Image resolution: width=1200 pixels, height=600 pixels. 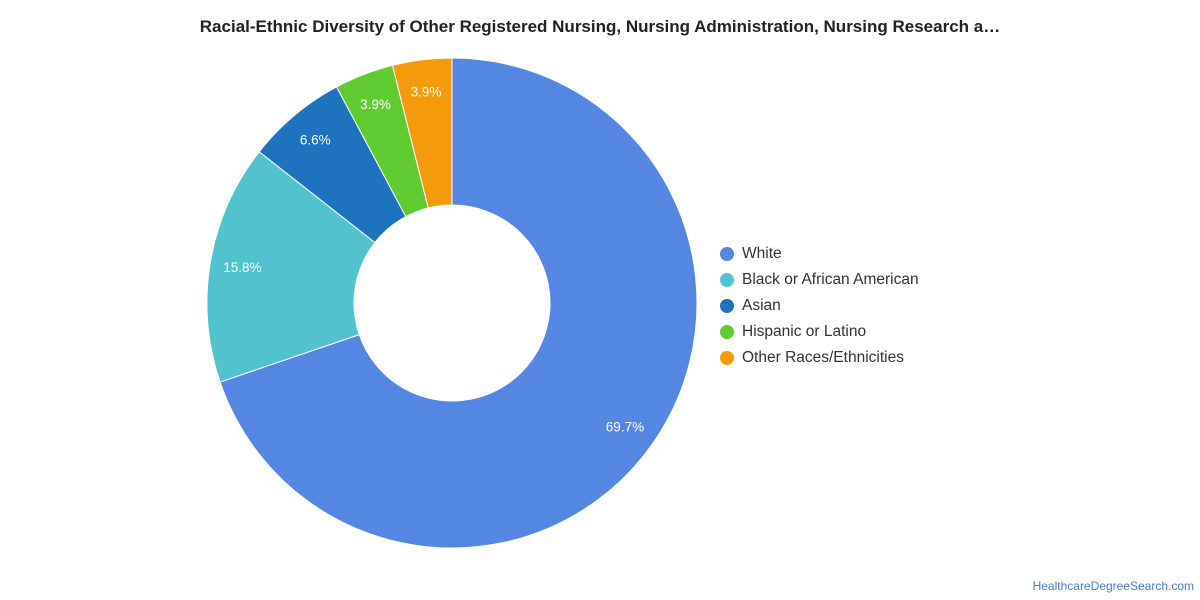 I want to click on source-watermark: HealthcareDegreeSearch.com, so click(x=1113, y=586).